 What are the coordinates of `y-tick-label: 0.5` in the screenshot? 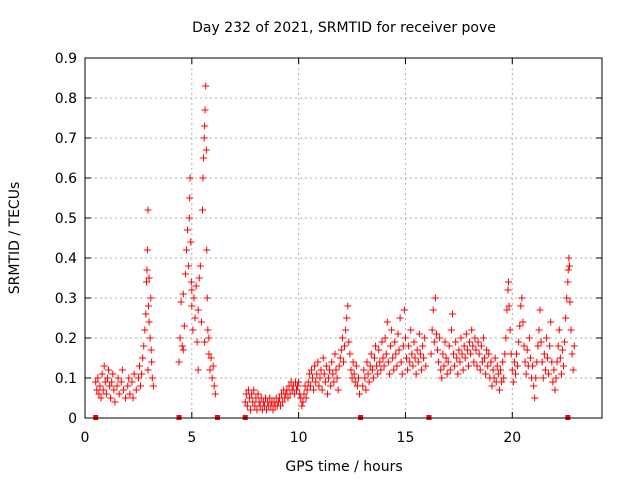 It's located at (66, 219).